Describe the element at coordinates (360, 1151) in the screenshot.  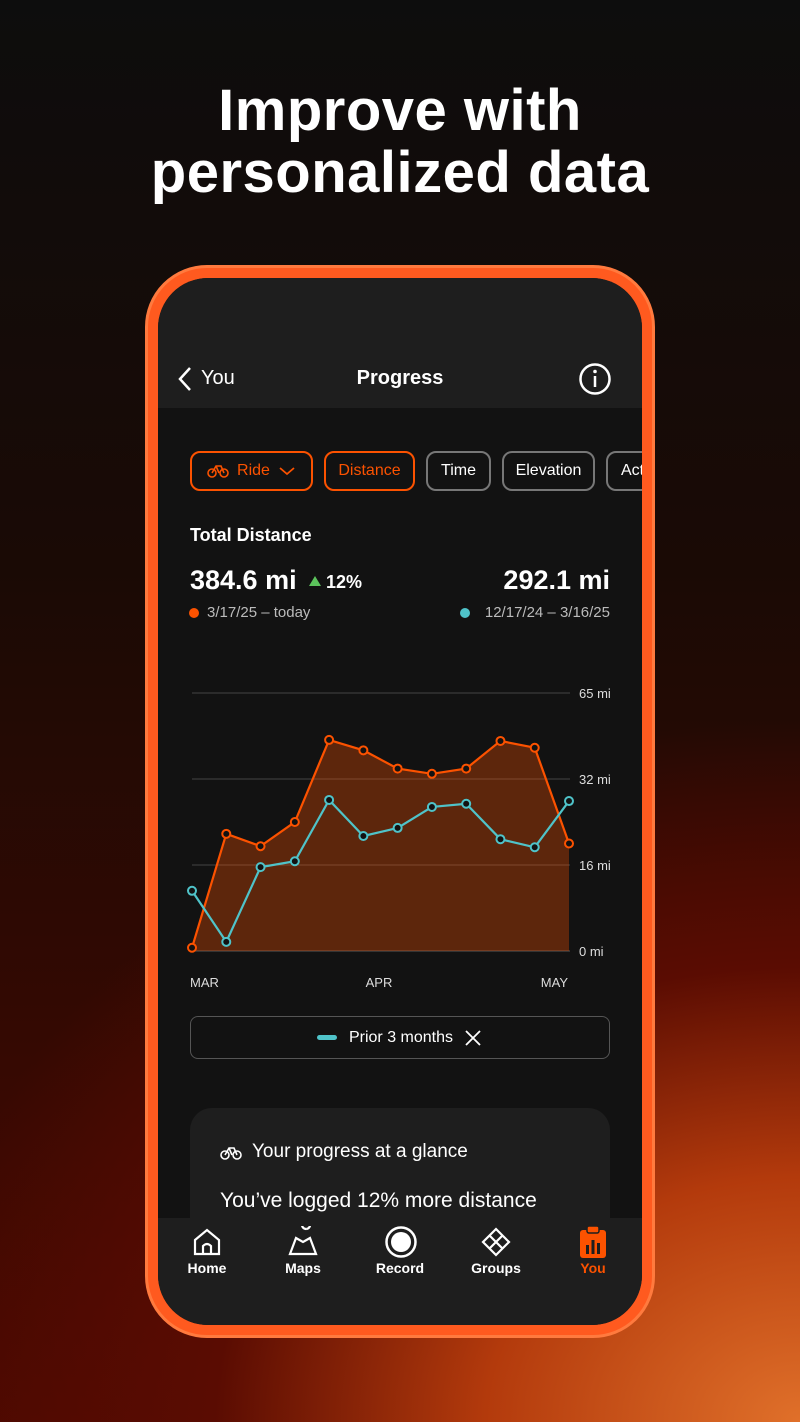
I see `insight-title: Your progress at a glance` at that location.